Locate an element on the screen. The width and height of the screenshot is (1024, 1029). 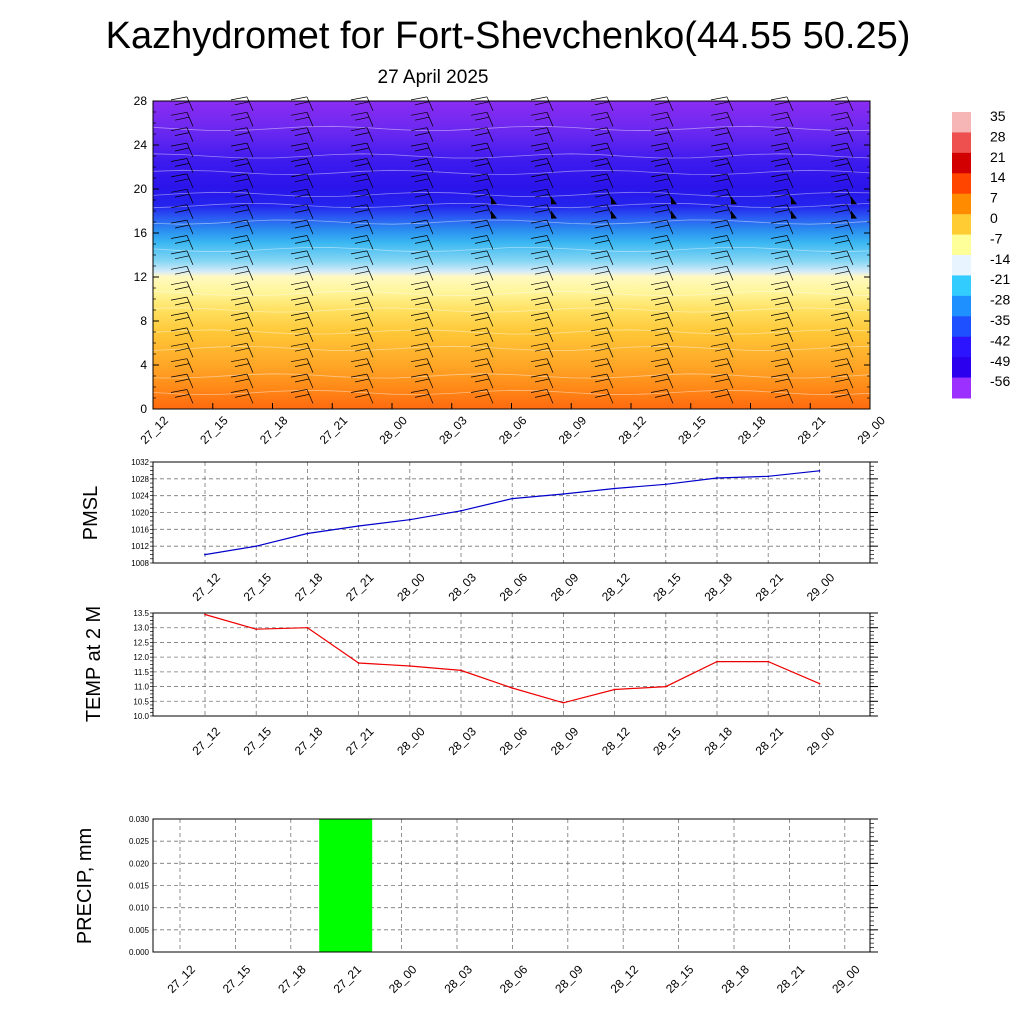
x-tick-label: 27_15 is located at coordinates (214, 430).